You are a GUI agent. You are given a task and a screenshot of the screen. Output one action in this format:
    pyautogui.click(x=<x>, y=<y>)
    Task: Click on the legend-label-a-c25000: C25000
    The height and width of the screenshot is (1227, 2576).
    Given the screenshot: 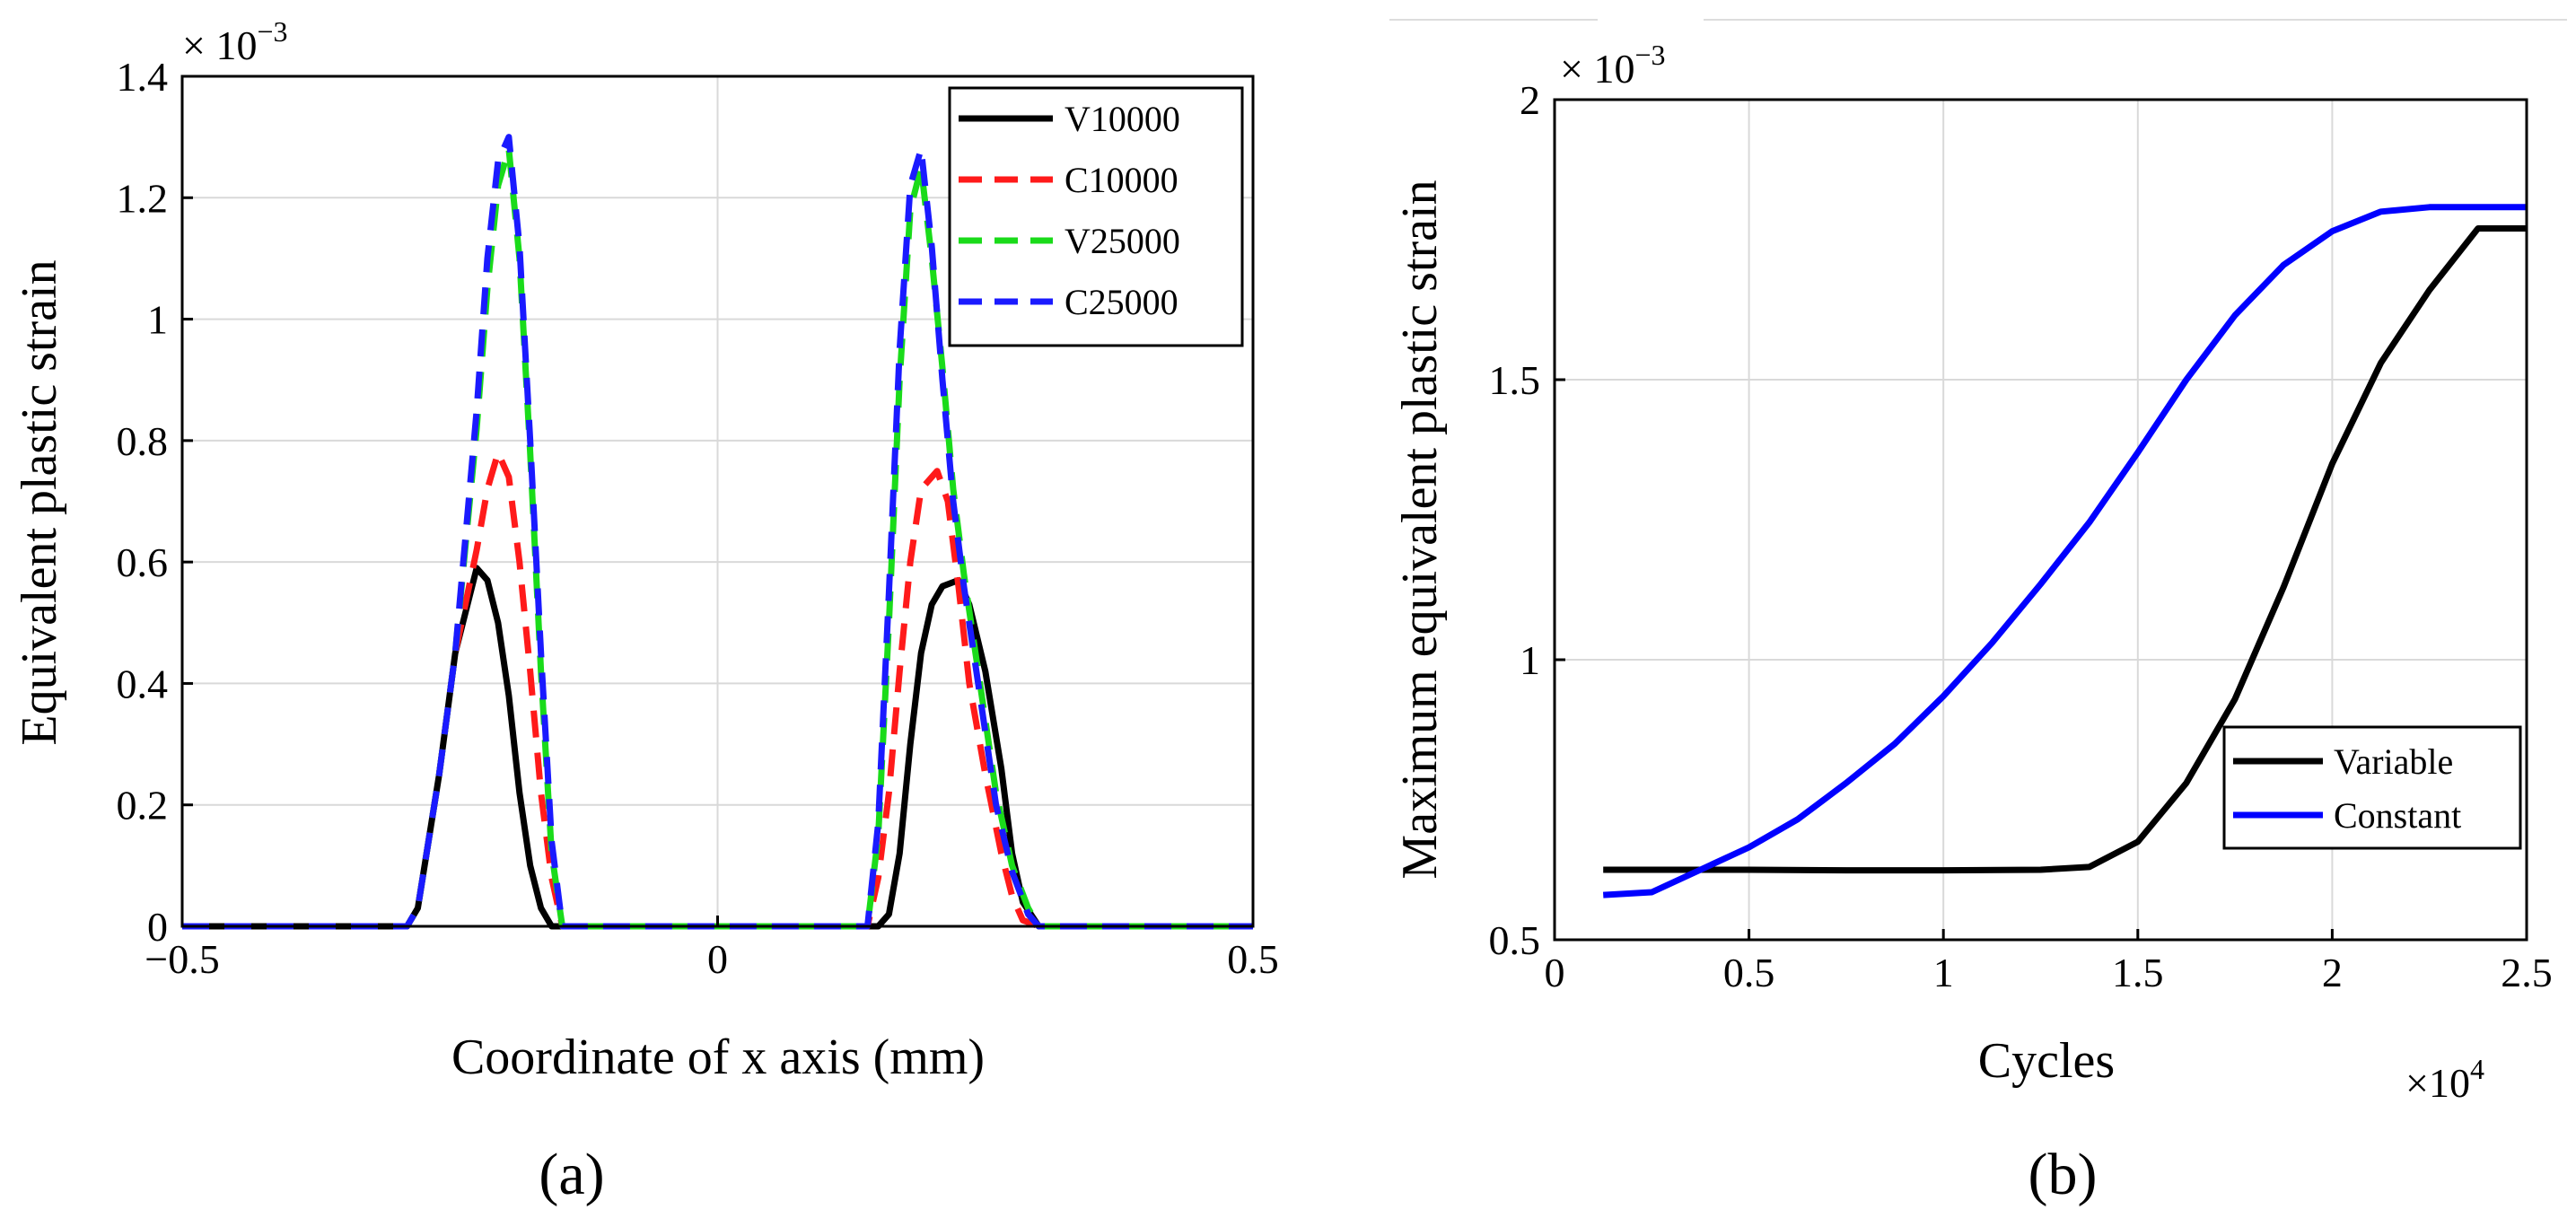 What is the action you would take?
    pyautogui.click(x=1121, y=302)
    